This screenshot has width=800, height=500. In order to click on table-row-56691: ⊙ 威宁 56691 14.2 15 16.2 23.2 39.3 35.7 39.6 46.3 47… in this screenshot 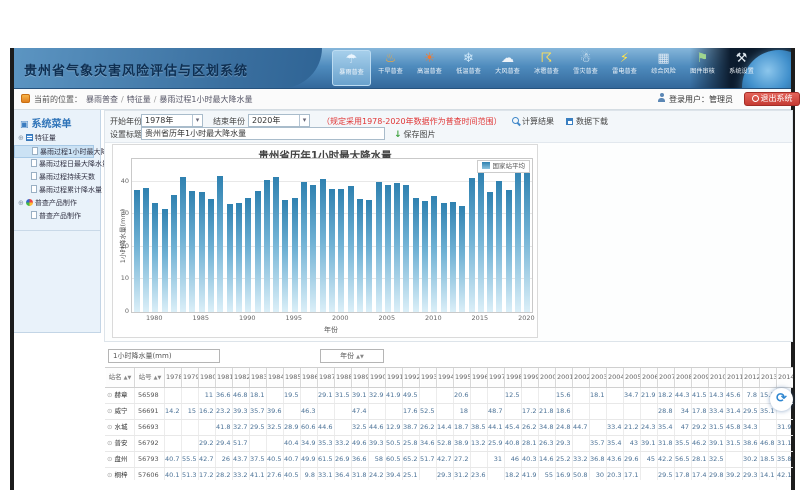, I will do `click(449, 412)`.